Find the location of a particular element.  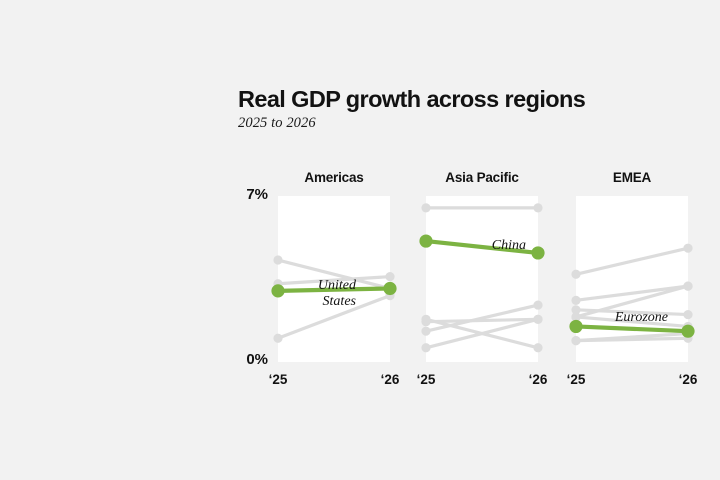

chart-panel-asia-pacific is located at coordinates (482, 279).